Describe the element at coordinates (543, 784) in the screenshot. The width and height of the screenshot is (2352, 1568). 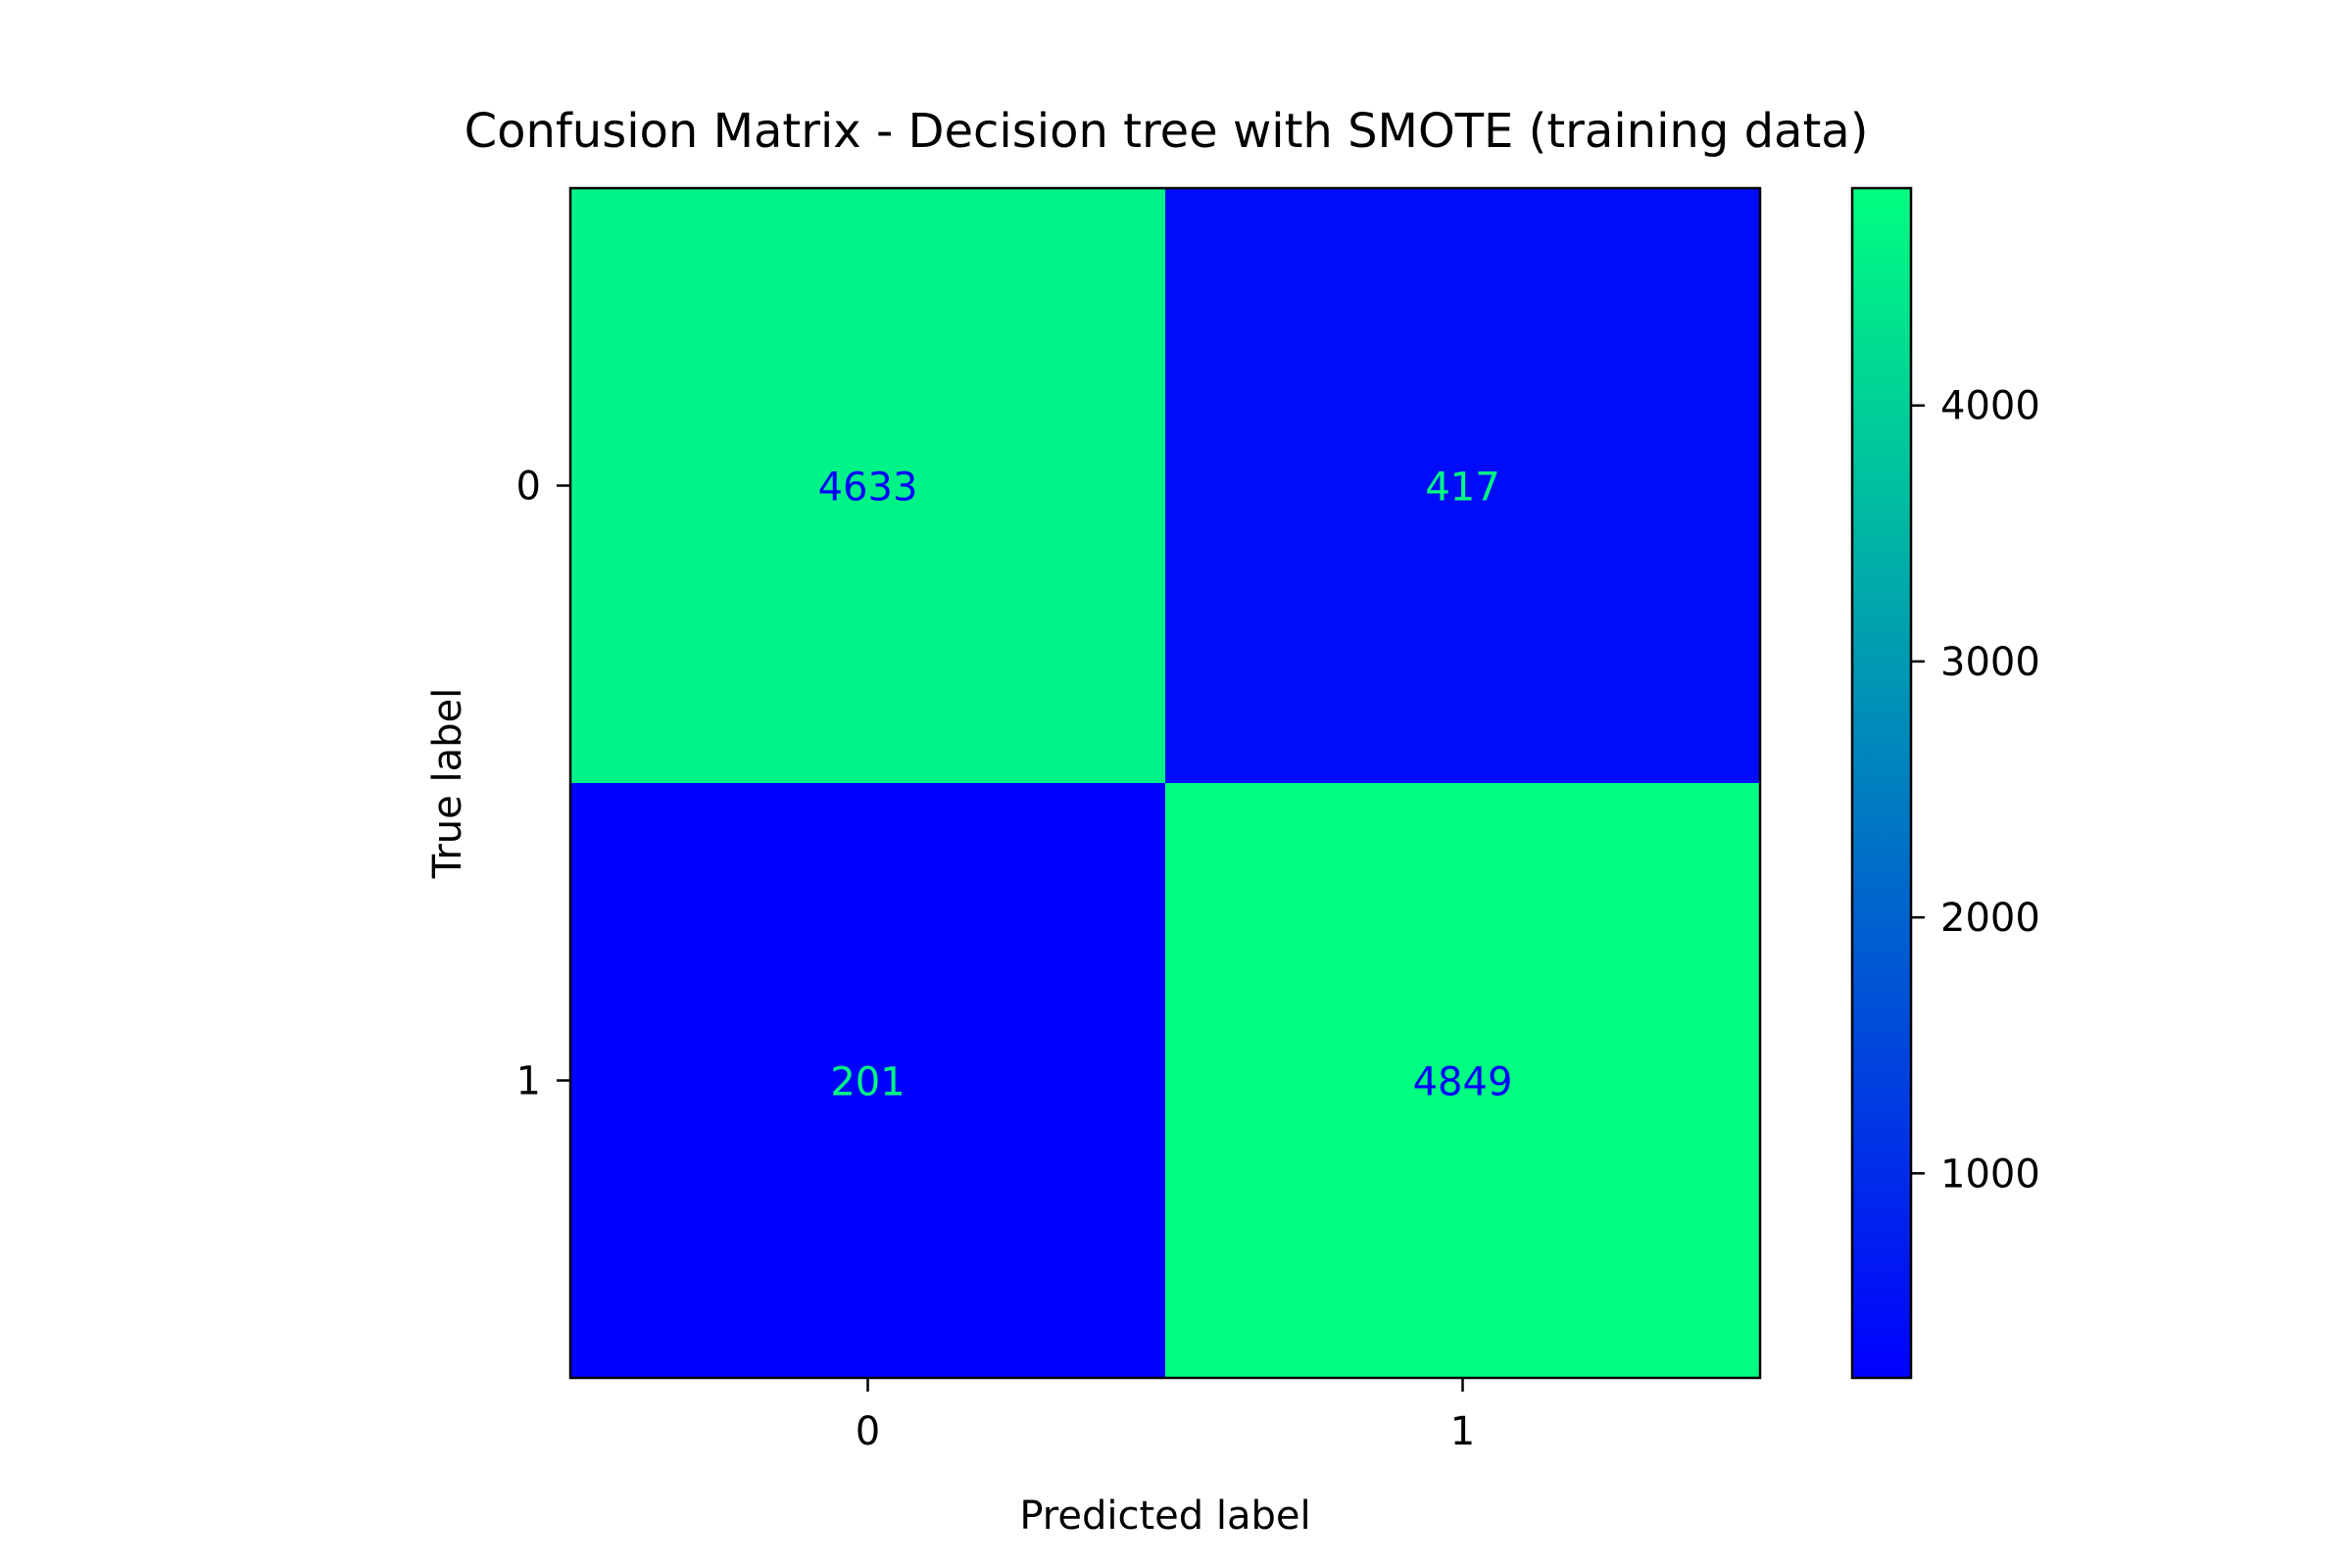
I see `y-axis-ticks: 01` at that location.